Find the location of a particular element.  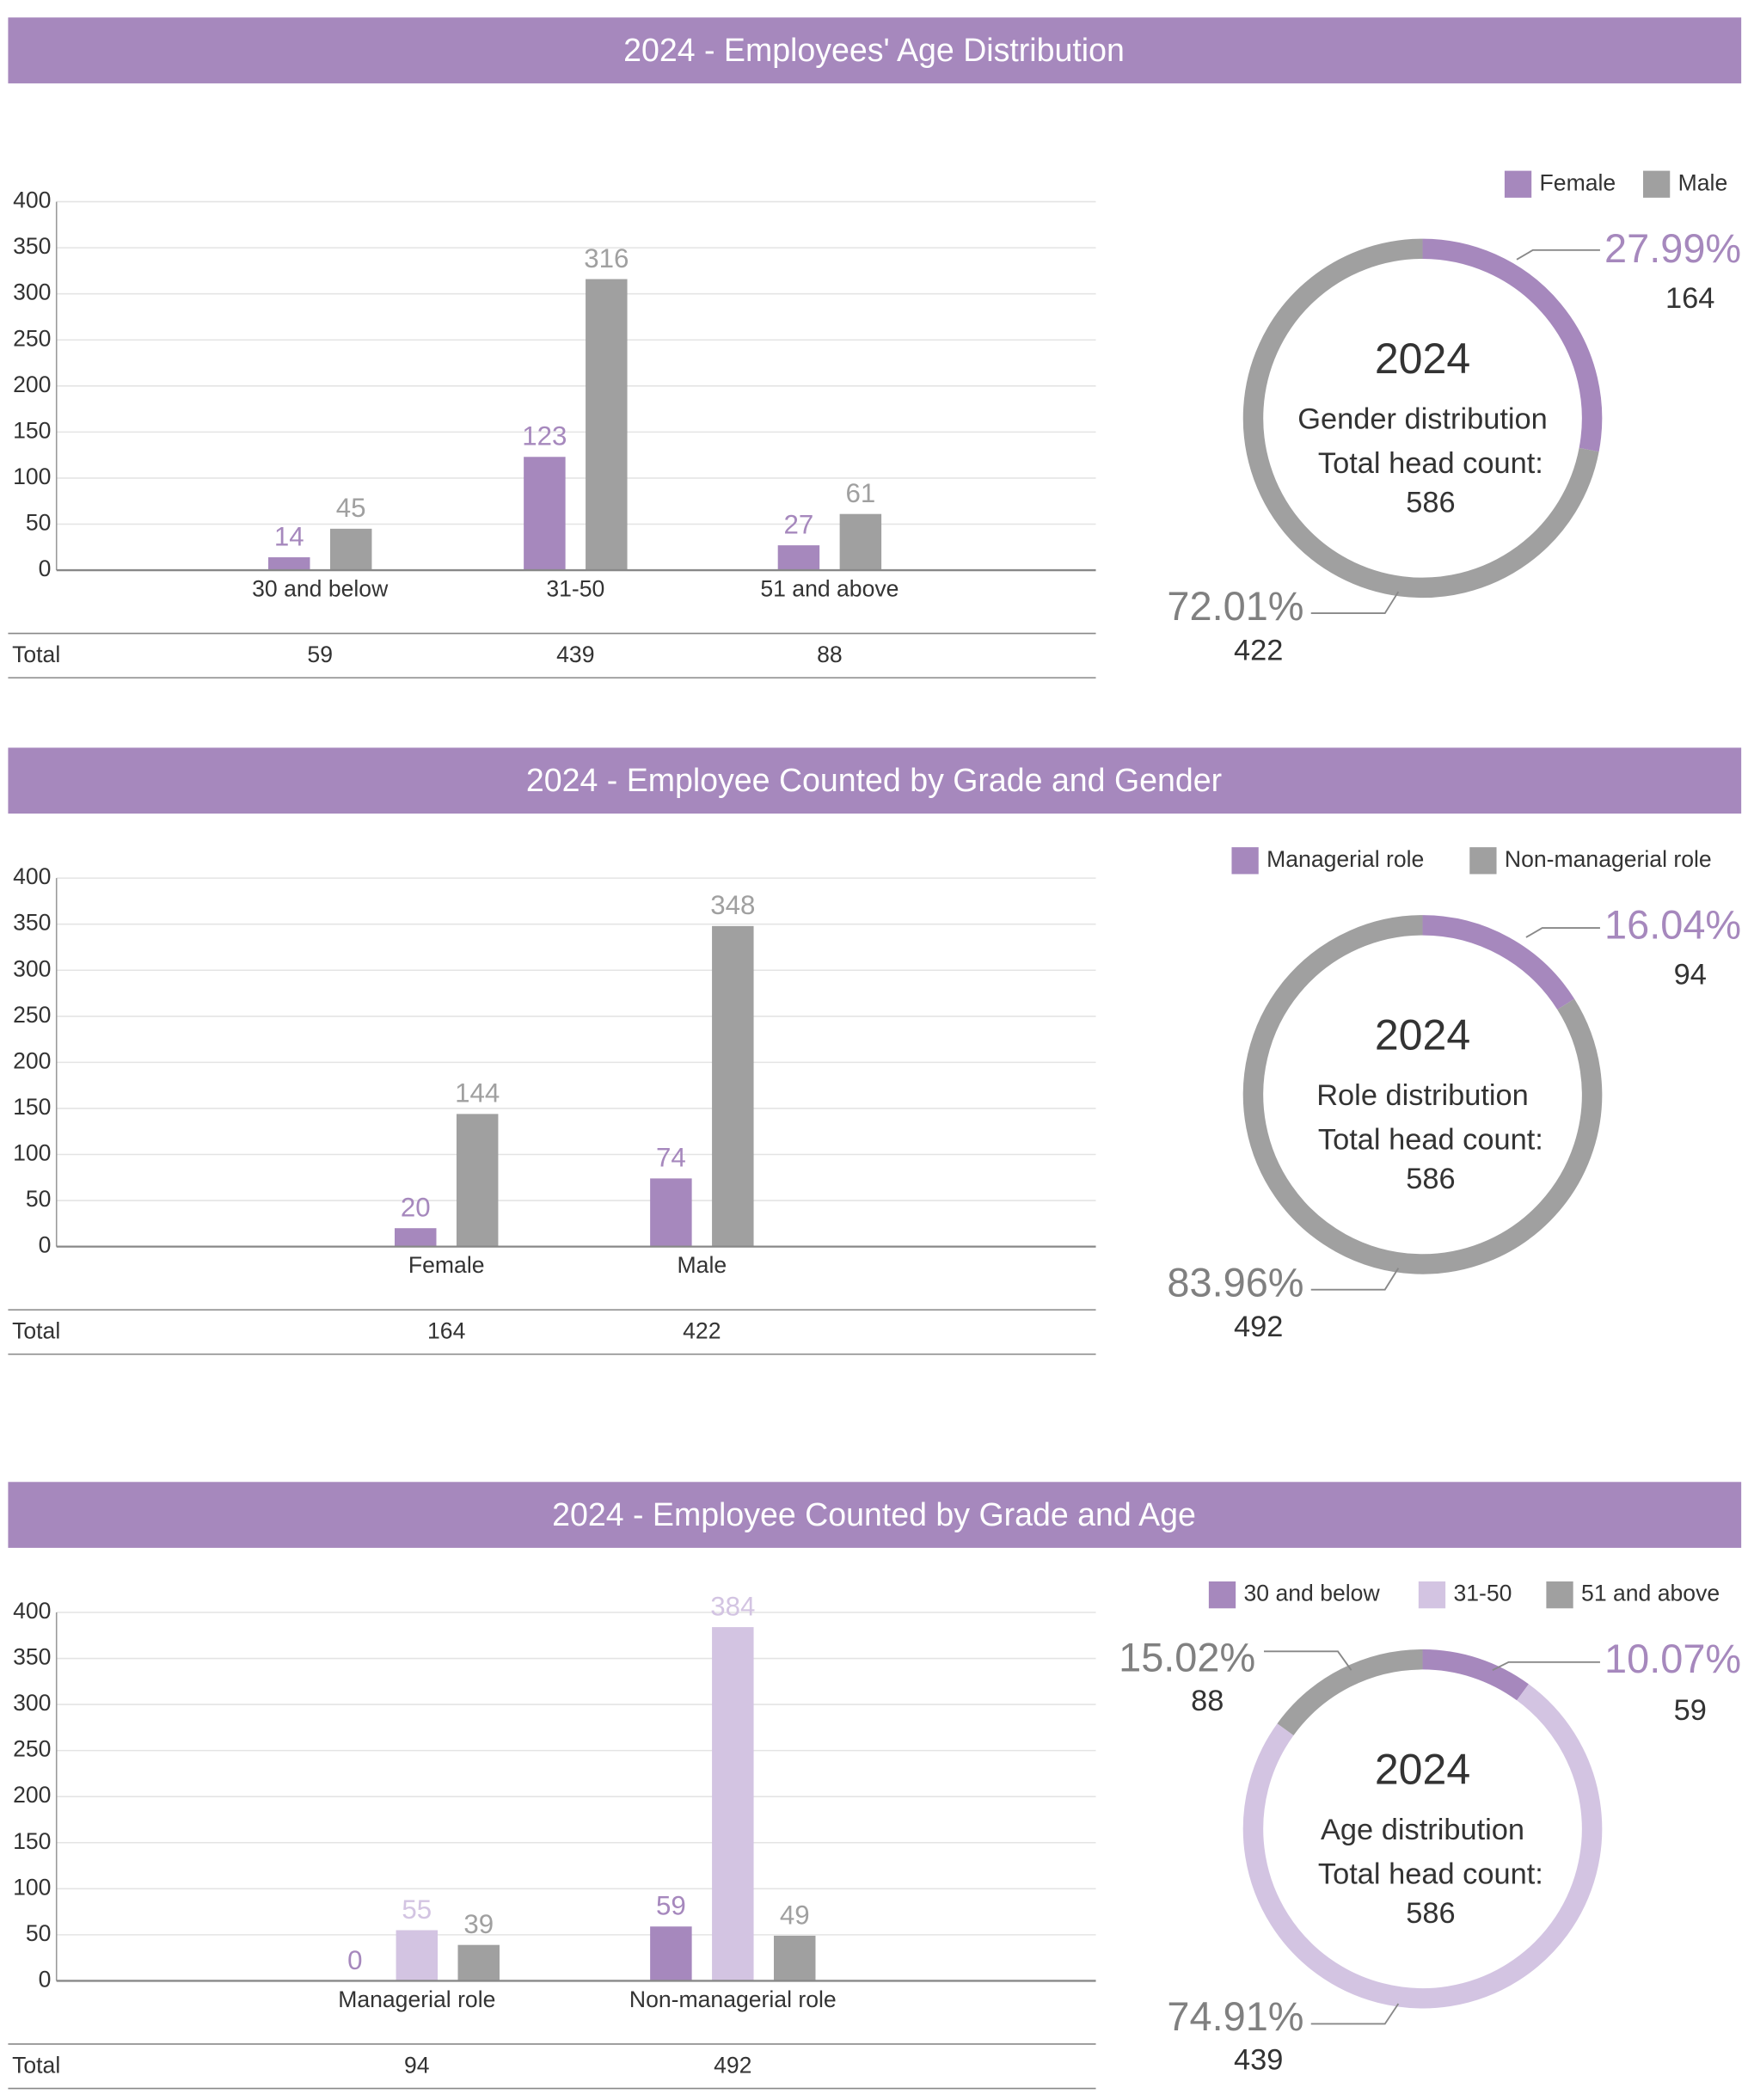

y-tick-label: 400 is located at coordinates (32, 1611).